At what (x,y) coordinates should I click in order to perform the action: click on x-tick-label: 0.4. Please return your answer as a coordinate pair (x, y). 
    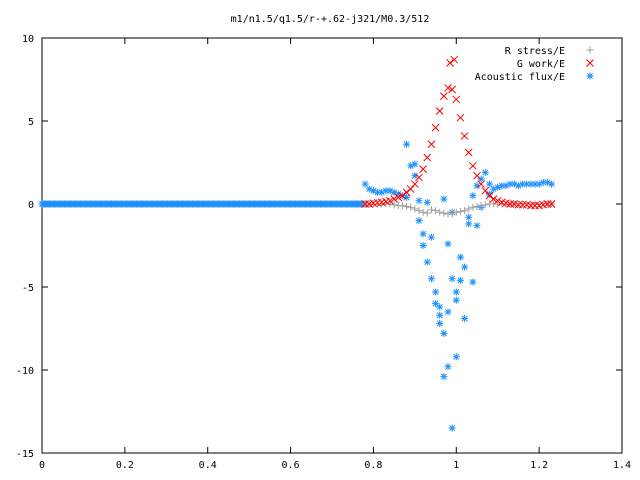
    Looking at the image, I should click on (208, 465).